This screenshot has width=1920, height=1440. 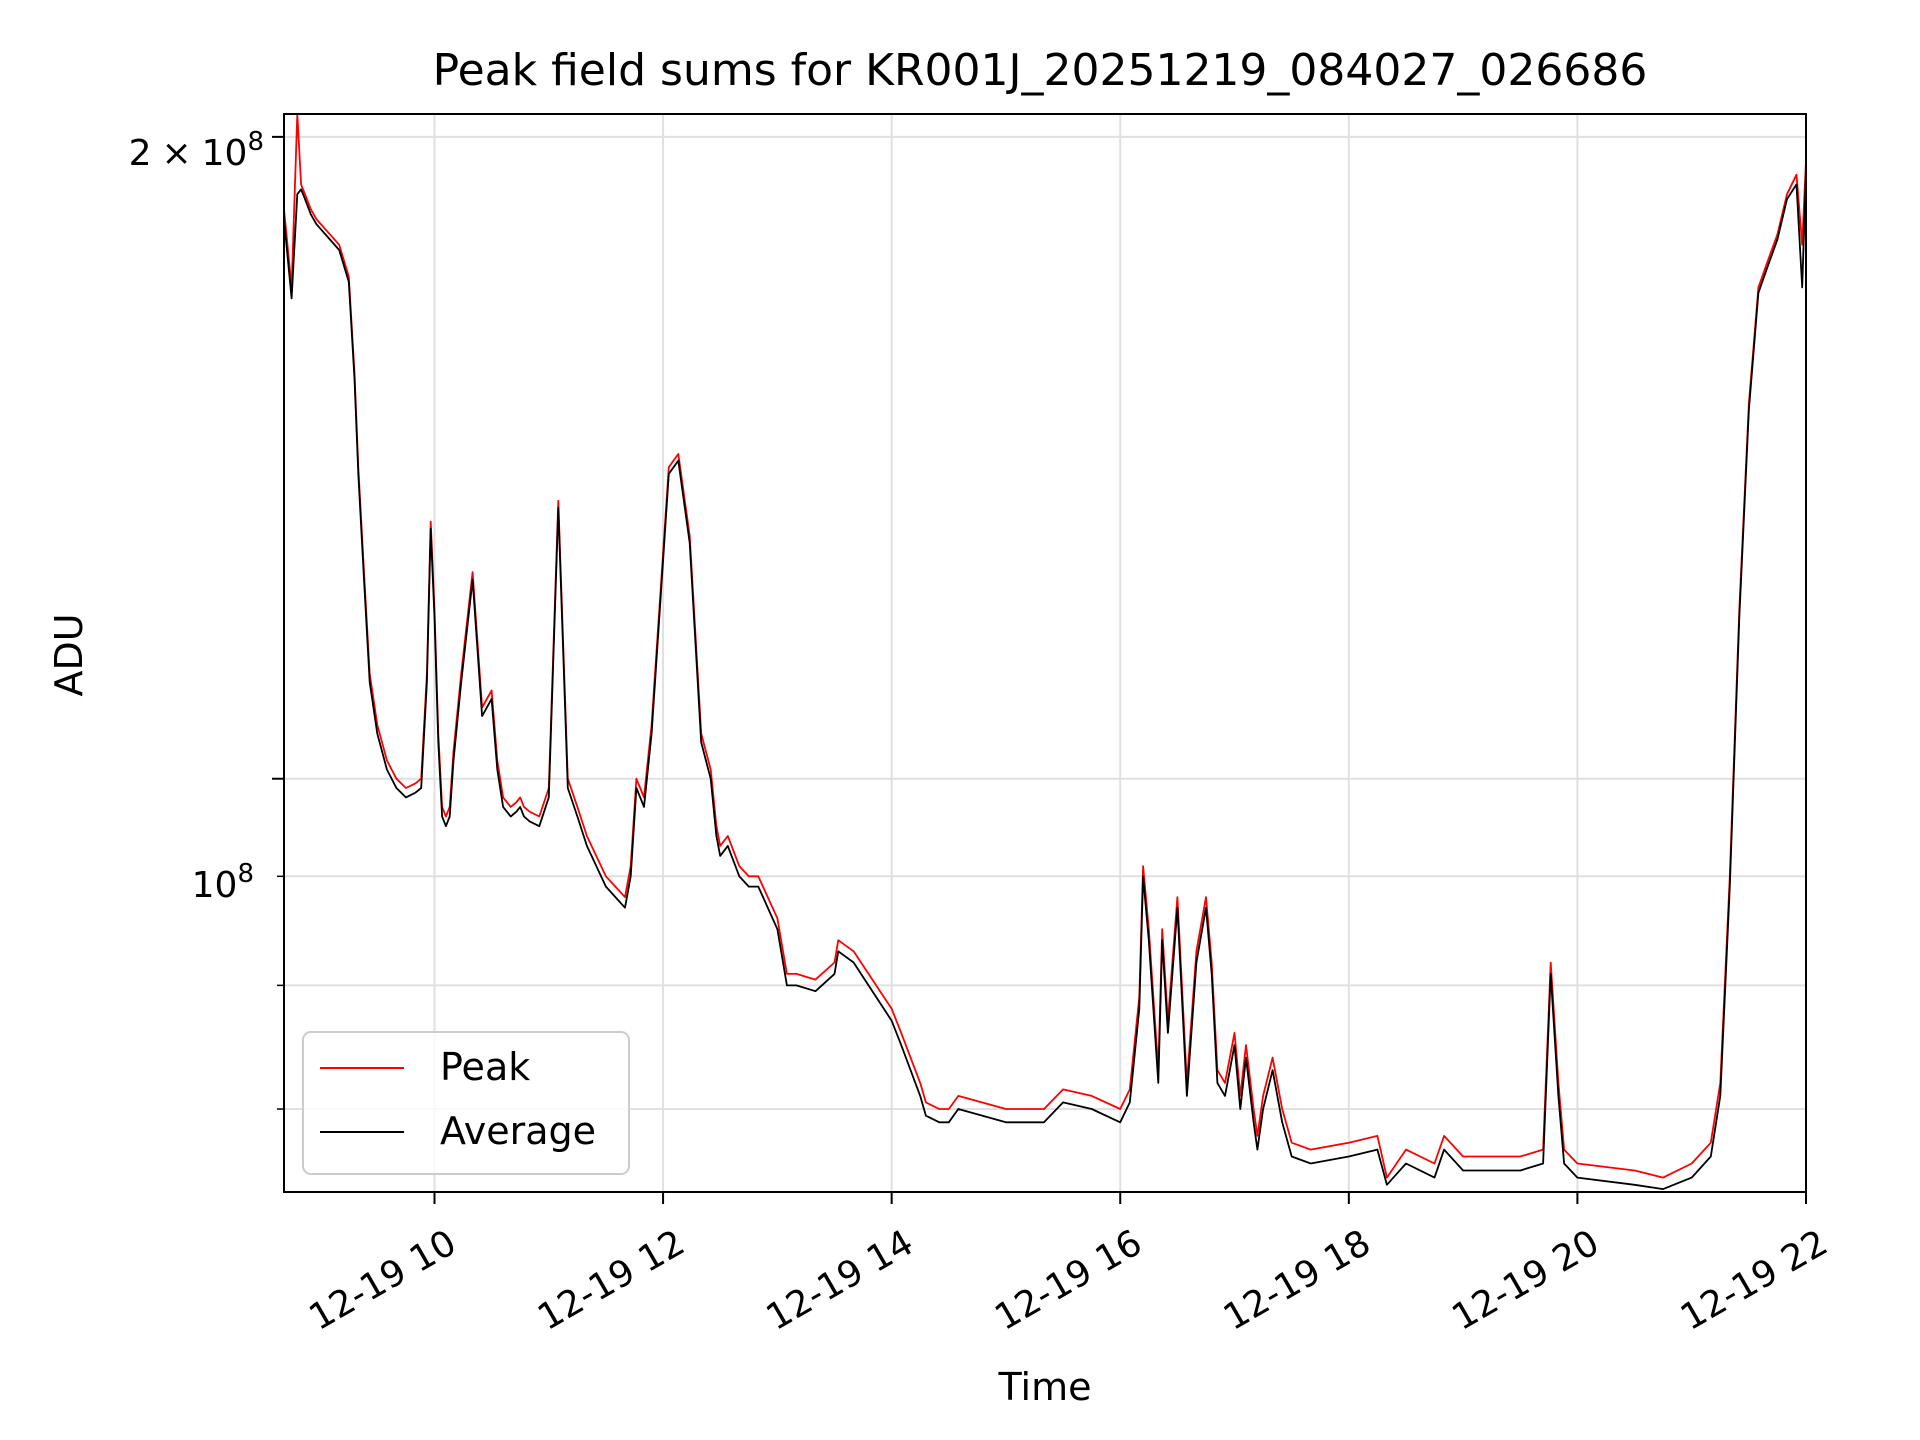 I want to click on legend-average-label: Average, so click(x=518, y=1131).